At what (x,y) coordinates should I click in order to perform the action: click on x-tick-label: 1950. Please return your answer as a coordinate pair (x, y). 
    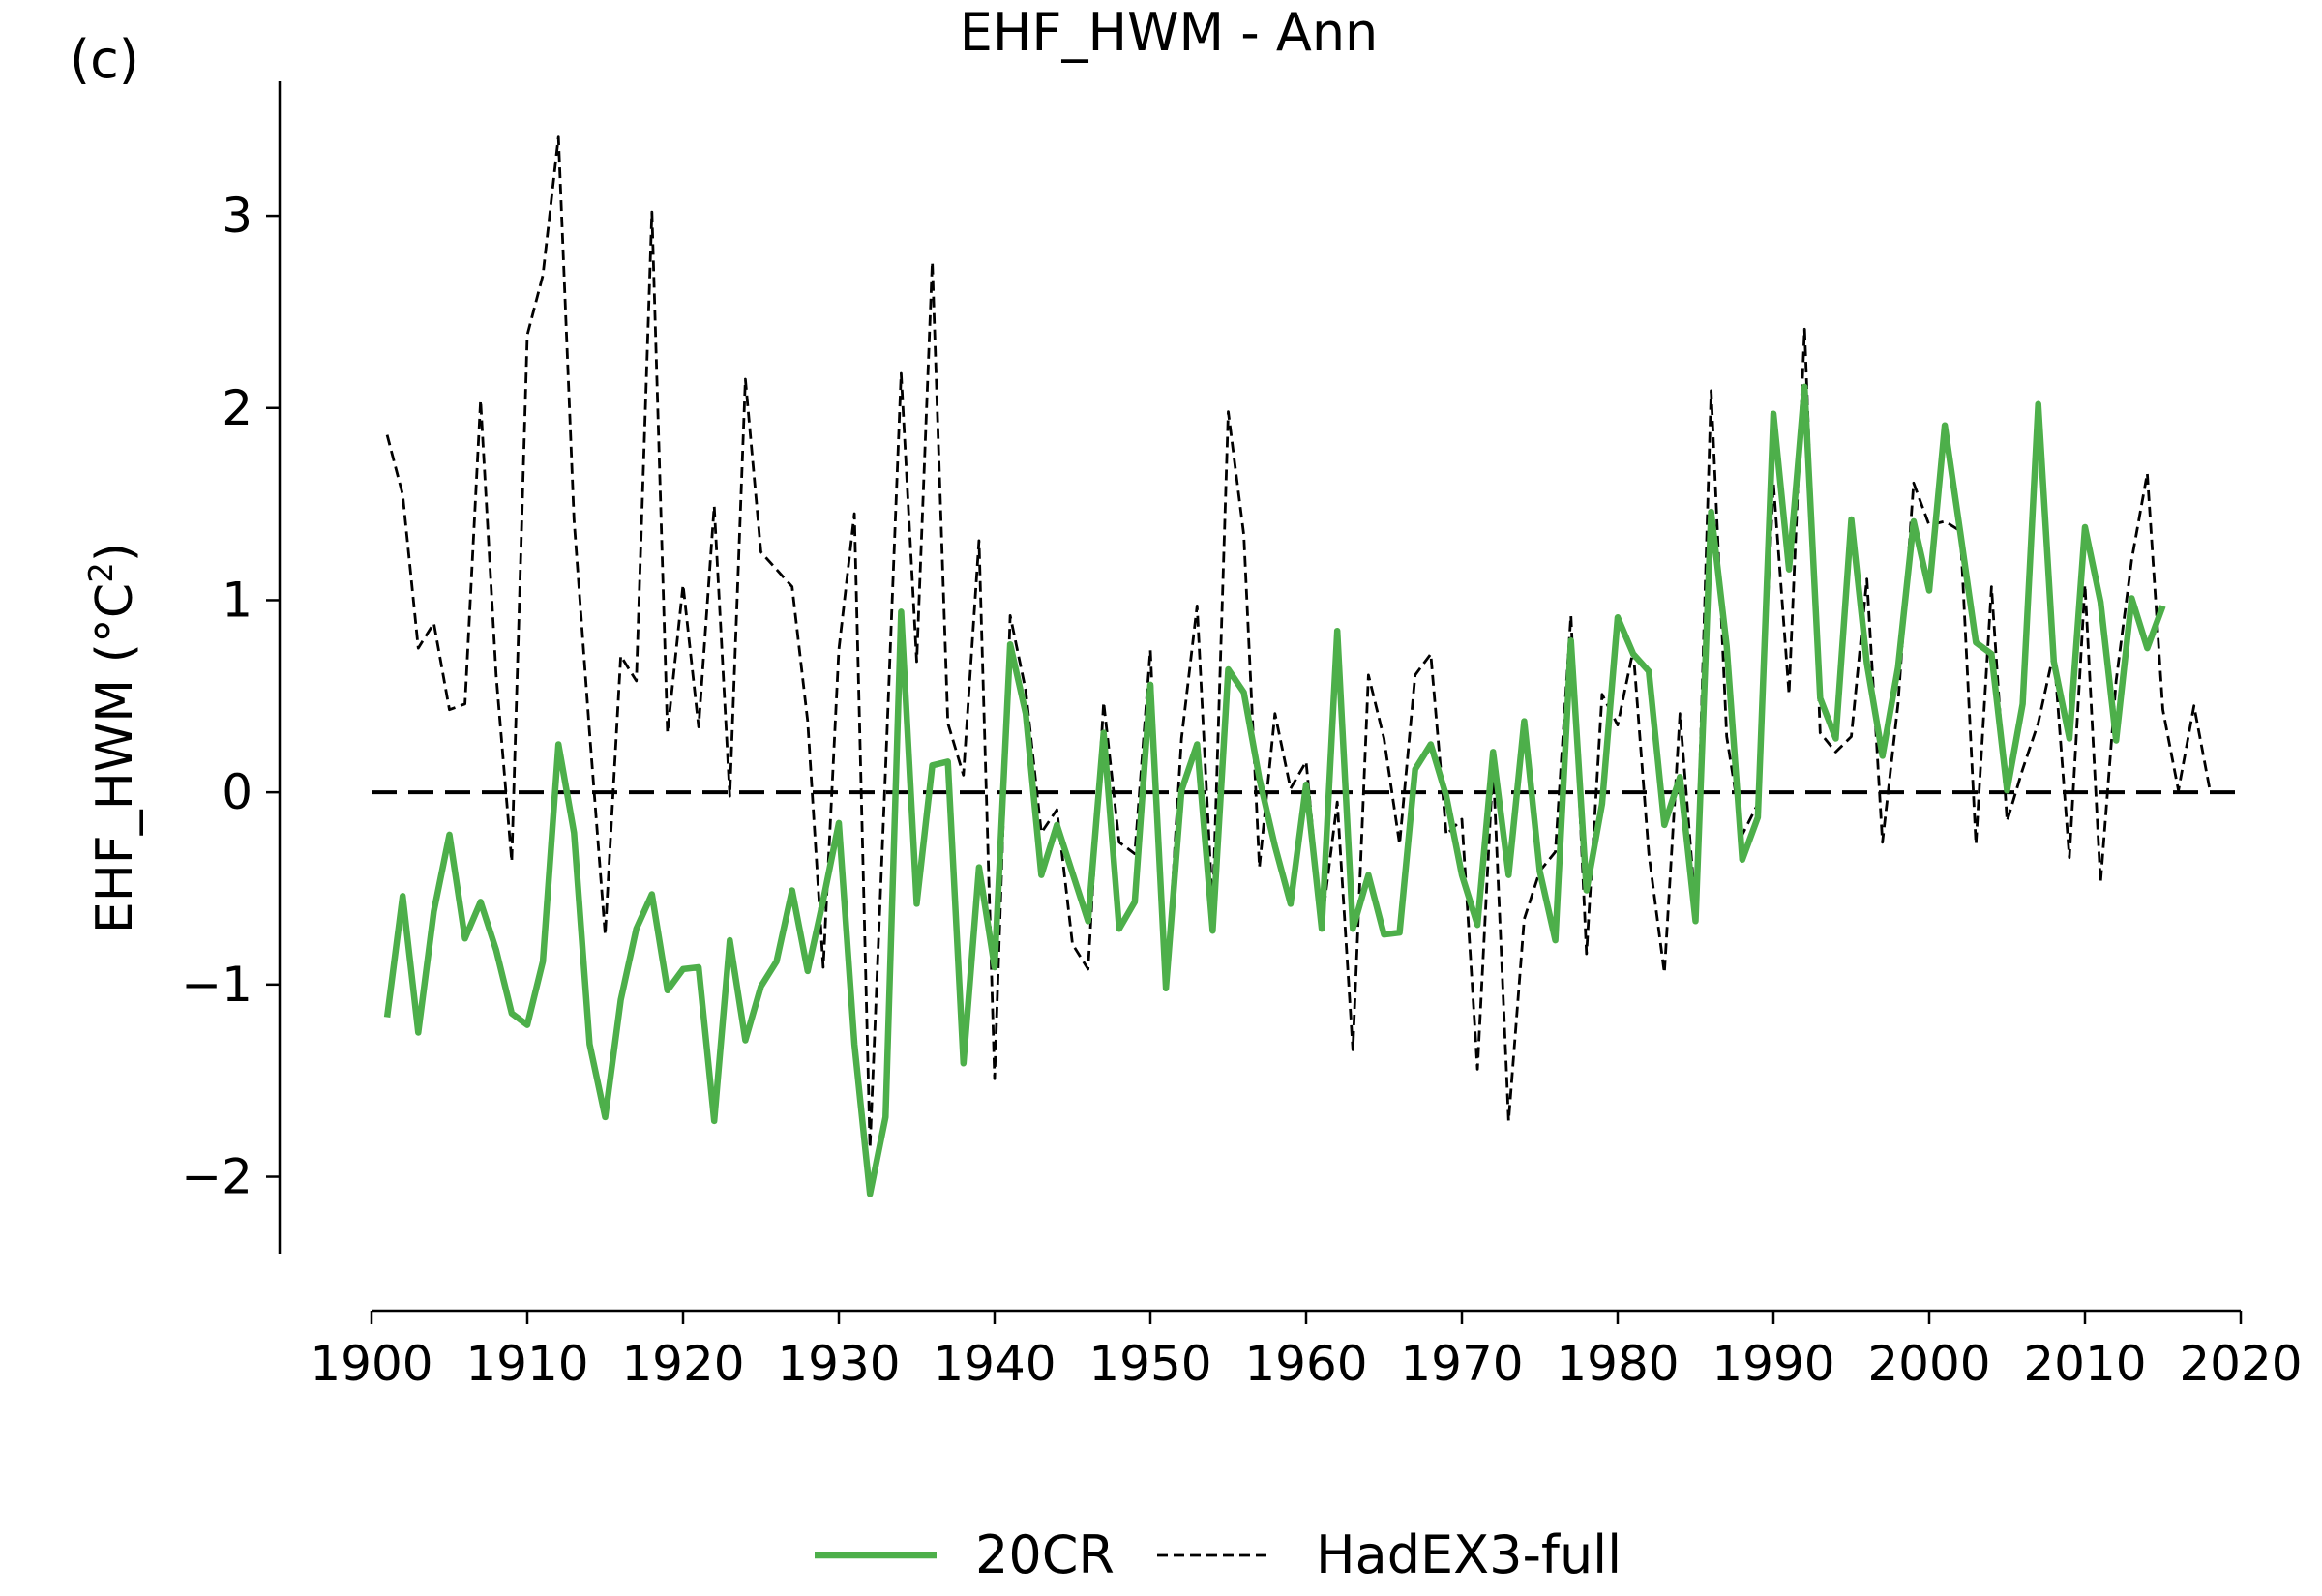
    Looking at the image, I should click on (1149, 1364).